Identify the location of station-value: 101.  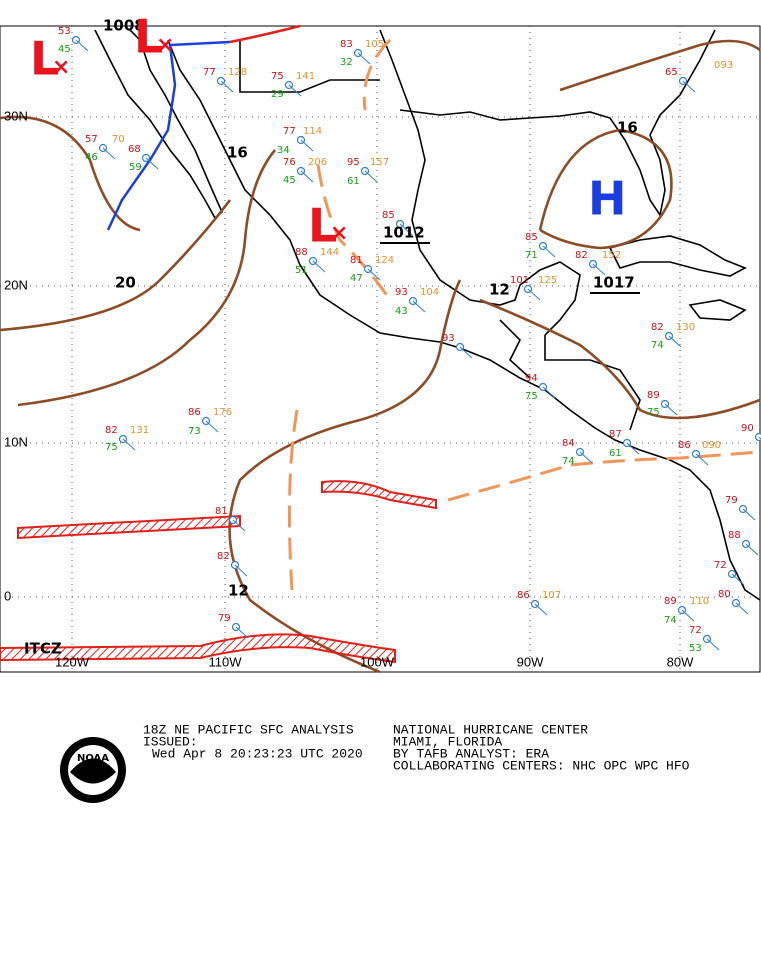
(519, 280).